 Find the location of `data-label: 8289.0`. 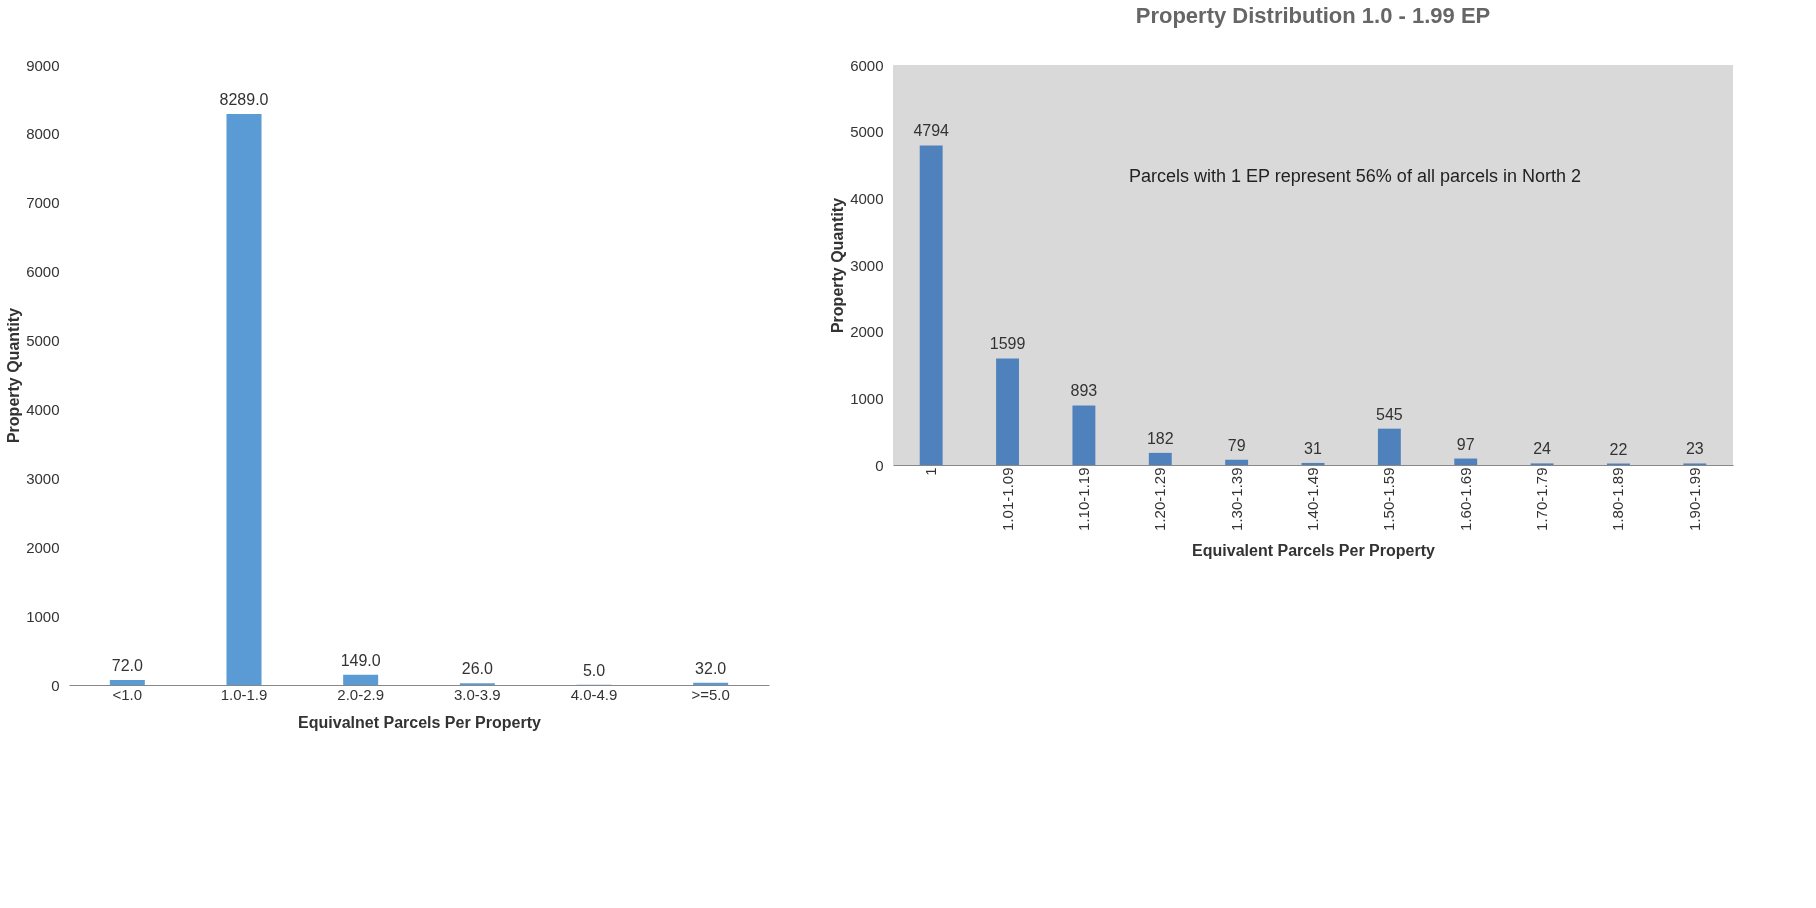

data-label: 8289.0 is located at coordinates (244, 99).